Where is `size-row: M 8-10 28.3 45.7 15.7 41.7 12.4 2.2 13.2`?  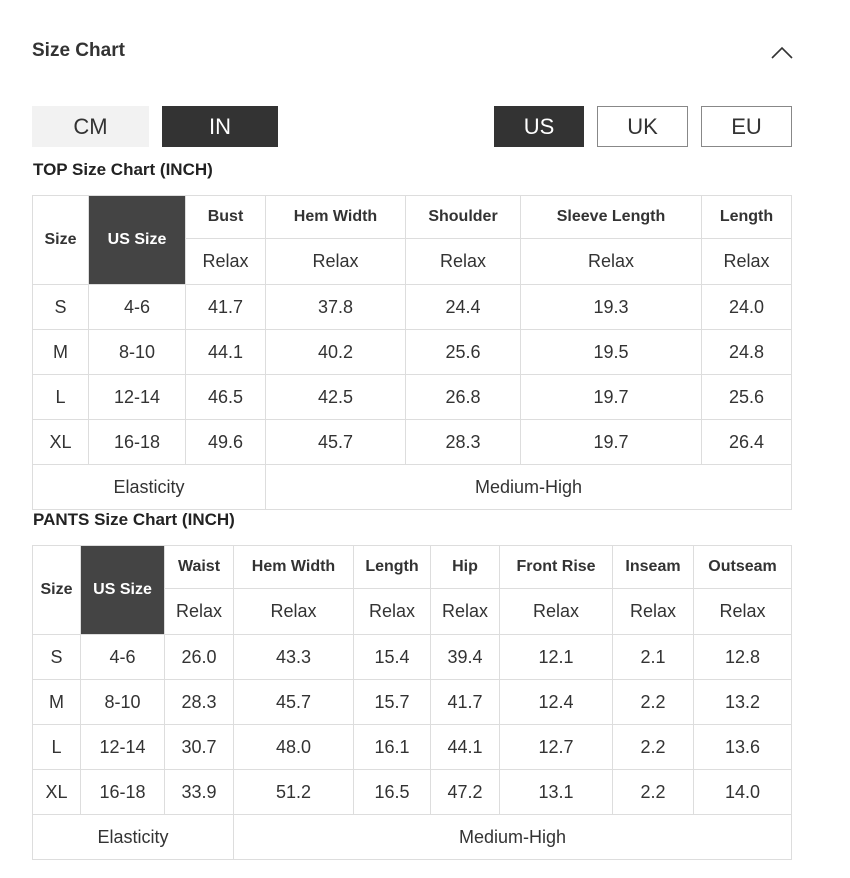 size-row: M 8-10 28.3 45.7 15.7 41.7 12.4 2.2 13.2 is located at coordinates (412, 702).